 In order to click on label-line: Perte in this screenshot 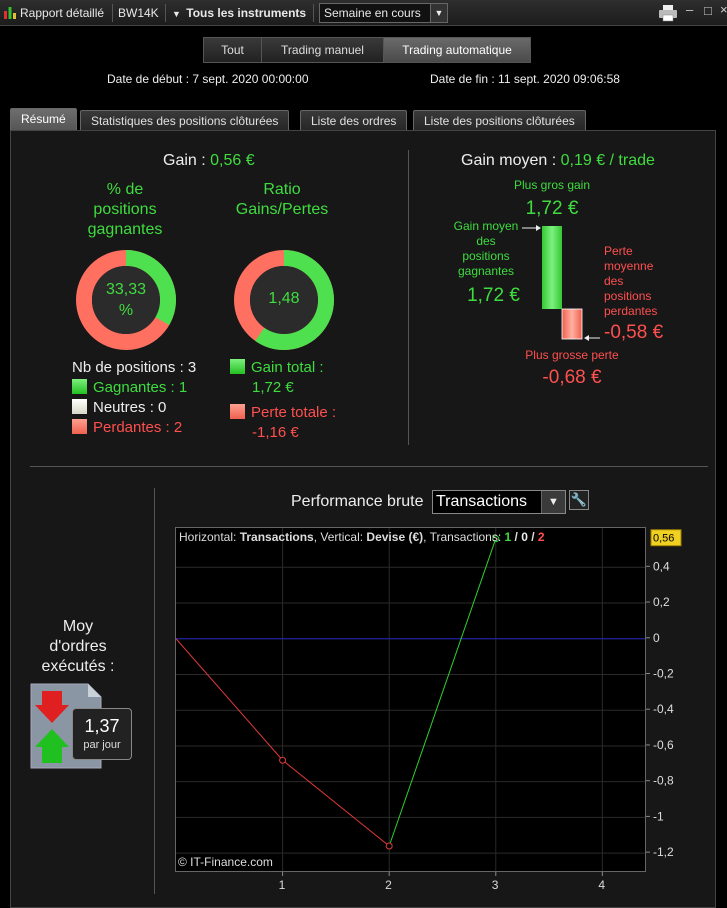, I will do `click(618, 251)`.